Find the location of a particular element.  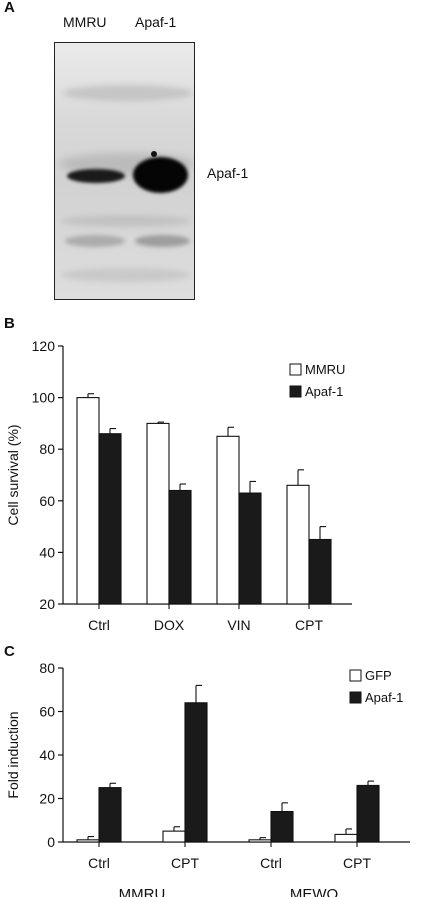

y-tick-label: 100 is located at coordinates (44, 398).